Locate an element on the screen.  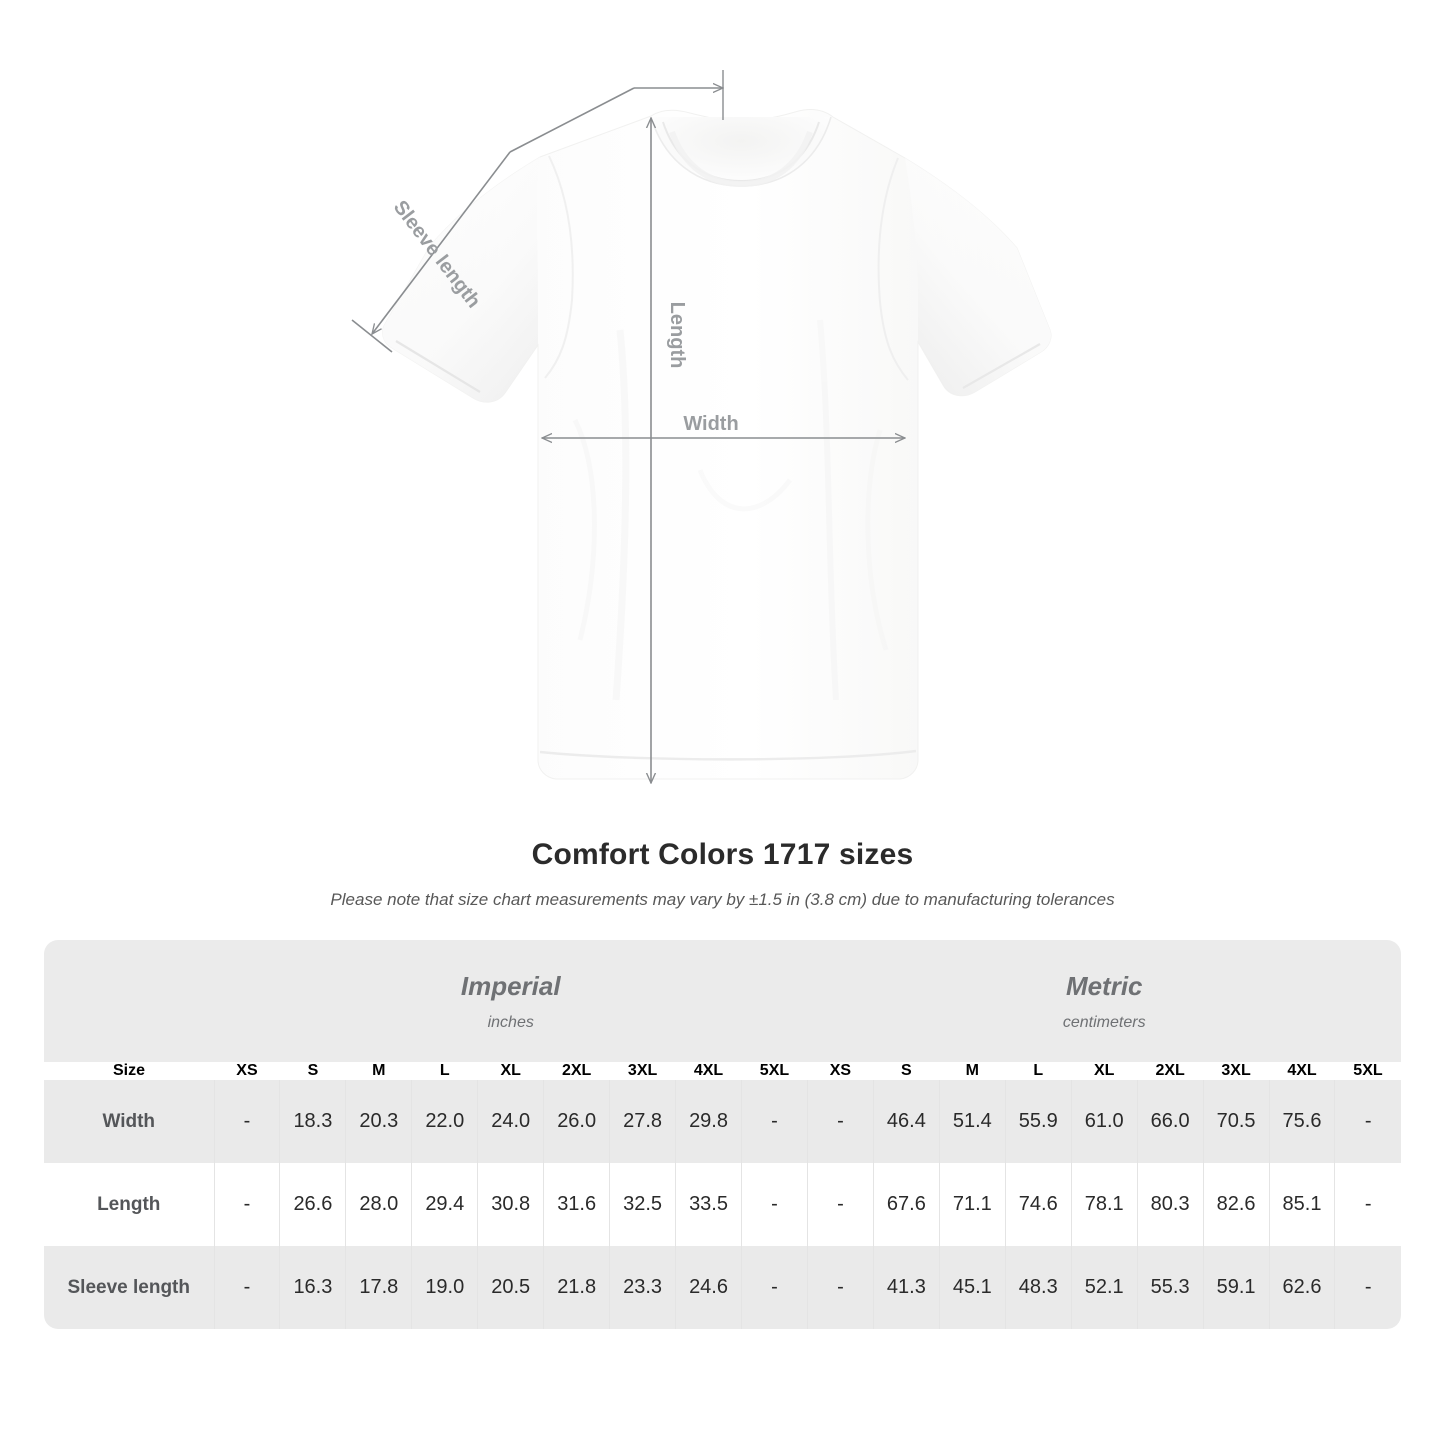
size-header-metric-l: L is located at coordinates (1038, 1070).